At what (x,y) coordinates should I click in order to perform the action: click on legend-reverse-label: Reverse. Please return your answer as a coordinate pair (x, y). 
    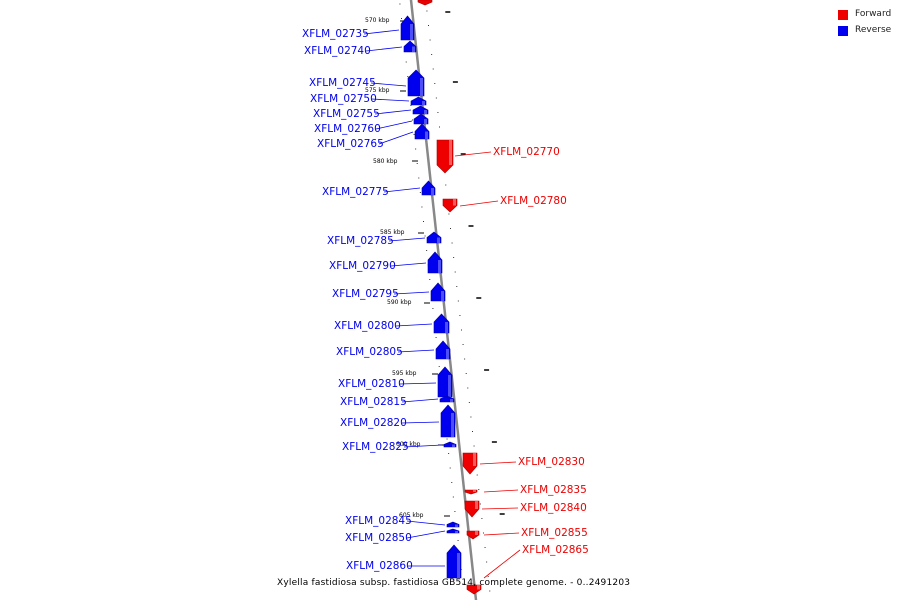
    Looking at the image, I should click on (873, 30).